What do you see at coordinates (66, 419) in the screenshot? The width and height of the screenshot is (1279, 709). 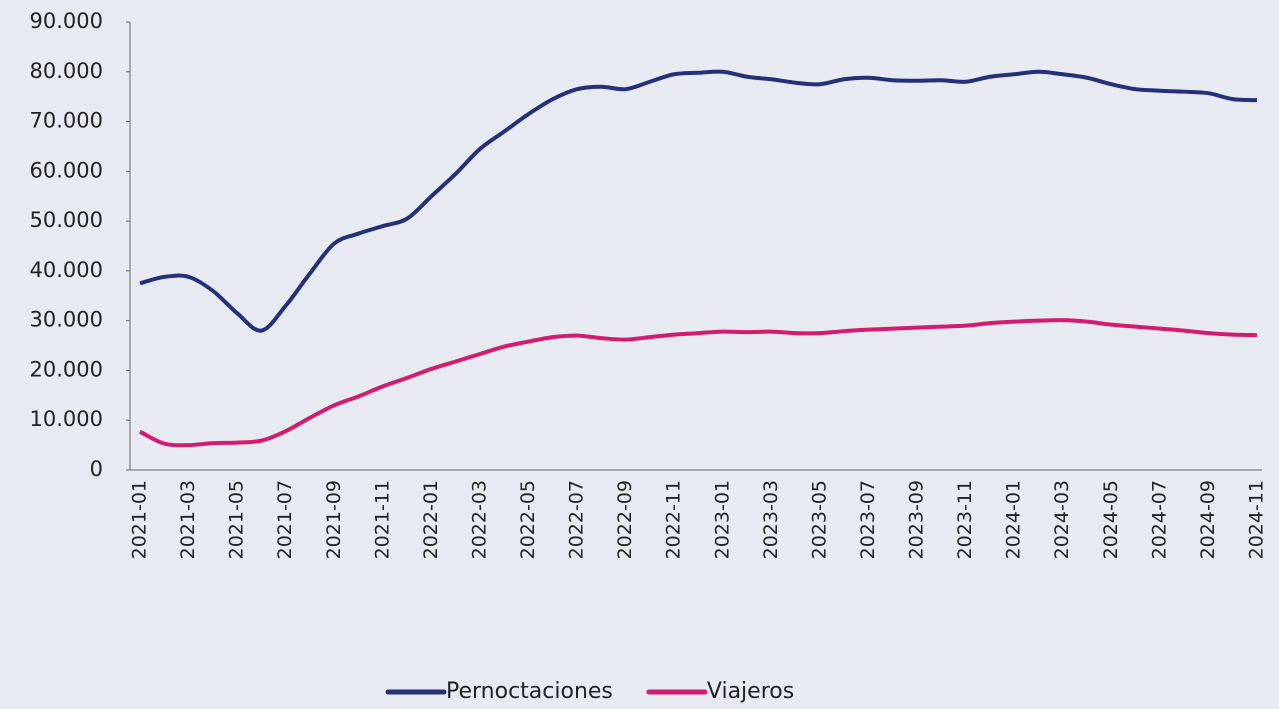 I see `y-tick-label: 10.000` at bounding box center [66, 419].